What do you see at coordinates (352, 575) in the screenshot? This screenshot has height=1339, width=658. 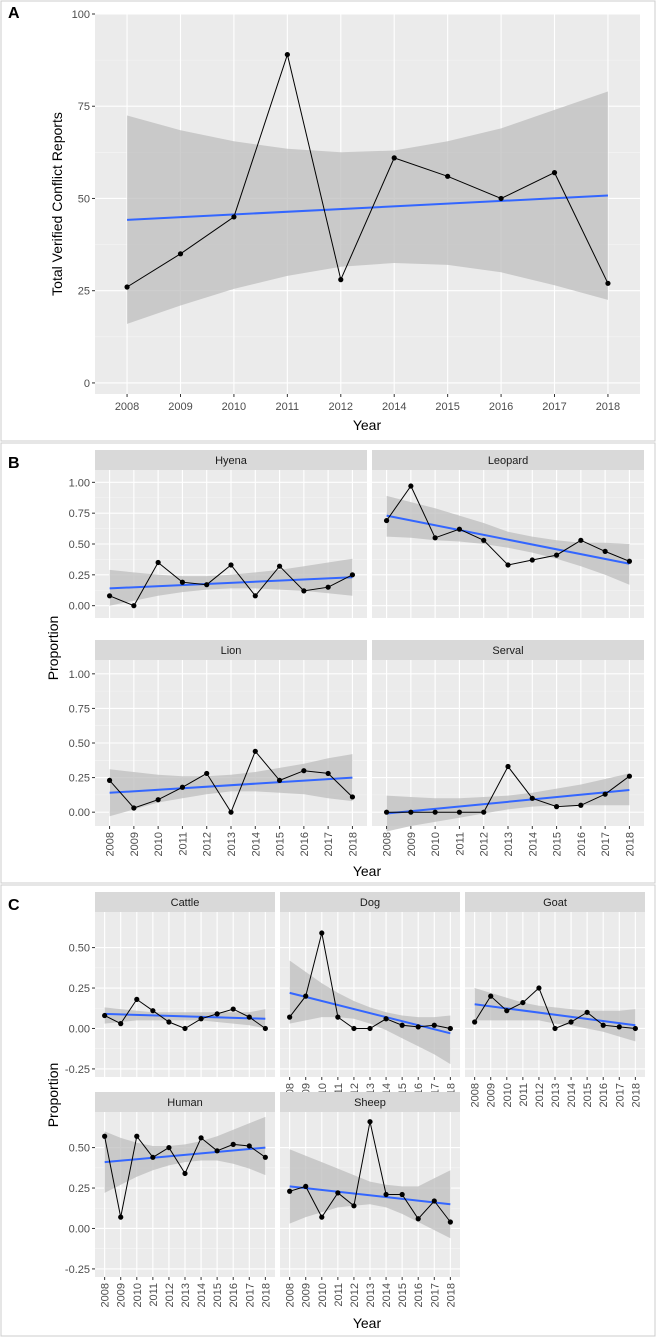 I see `data-point-hyena-2018` at bounding box center [352, 575].